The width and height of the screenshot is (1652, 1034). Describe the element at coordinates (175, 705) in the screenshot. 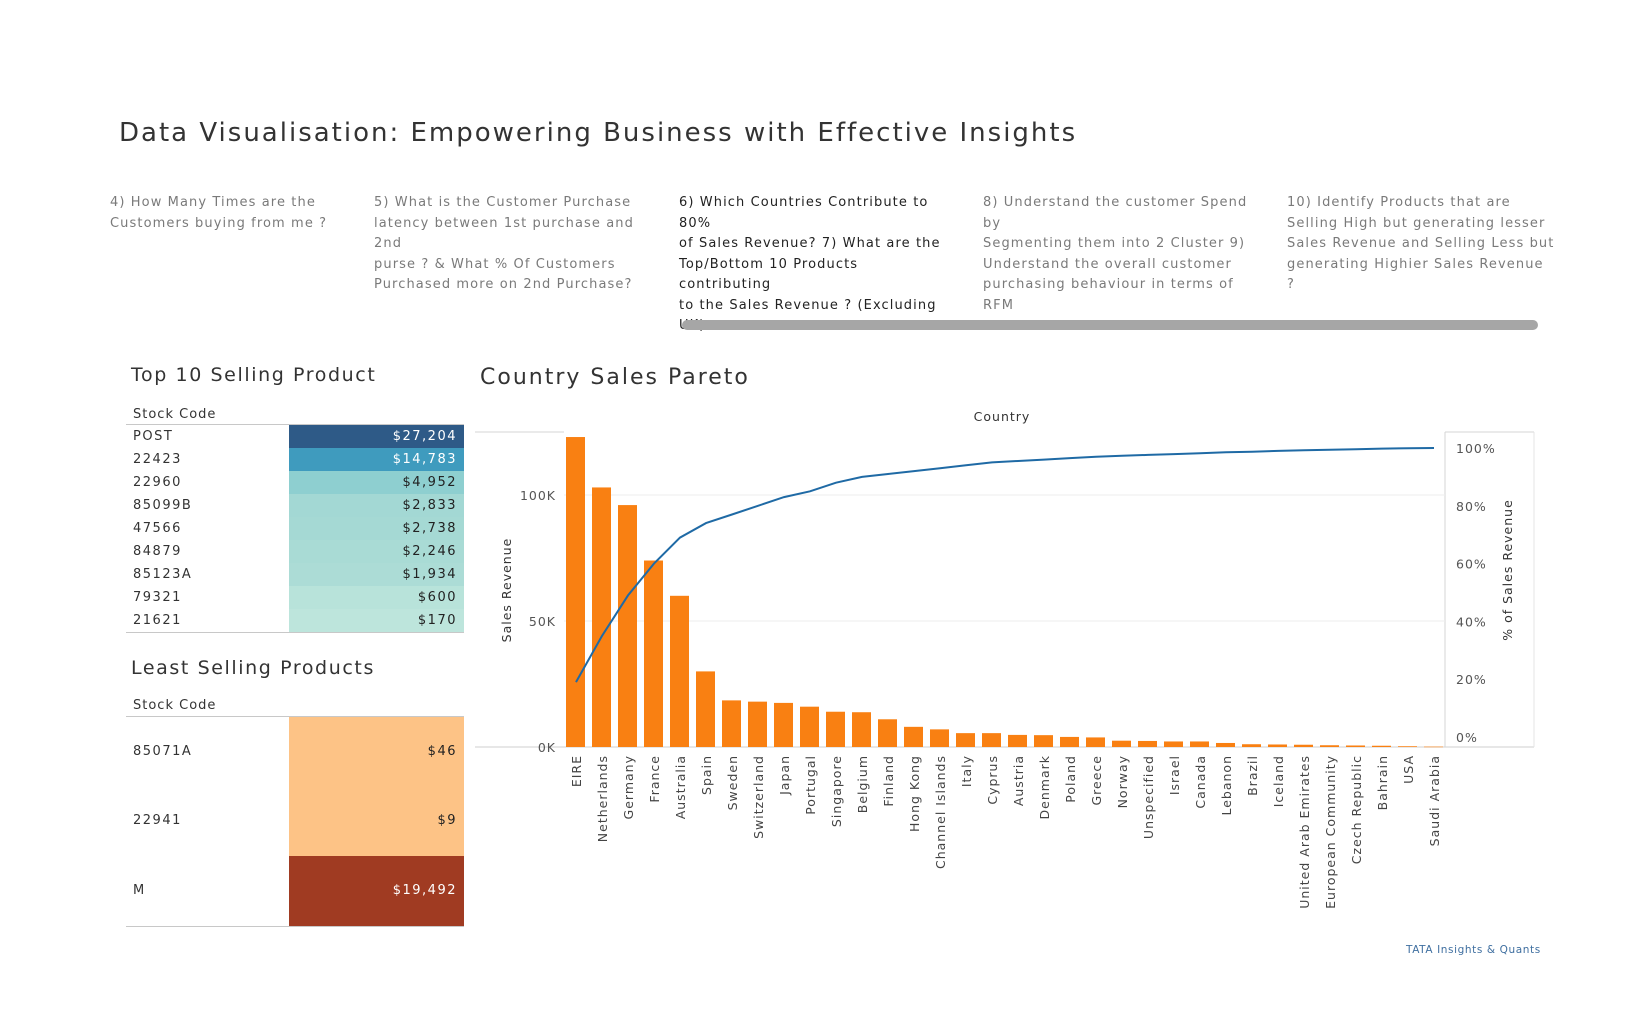

I see `least-products-column-header: Stock Code` at that location.